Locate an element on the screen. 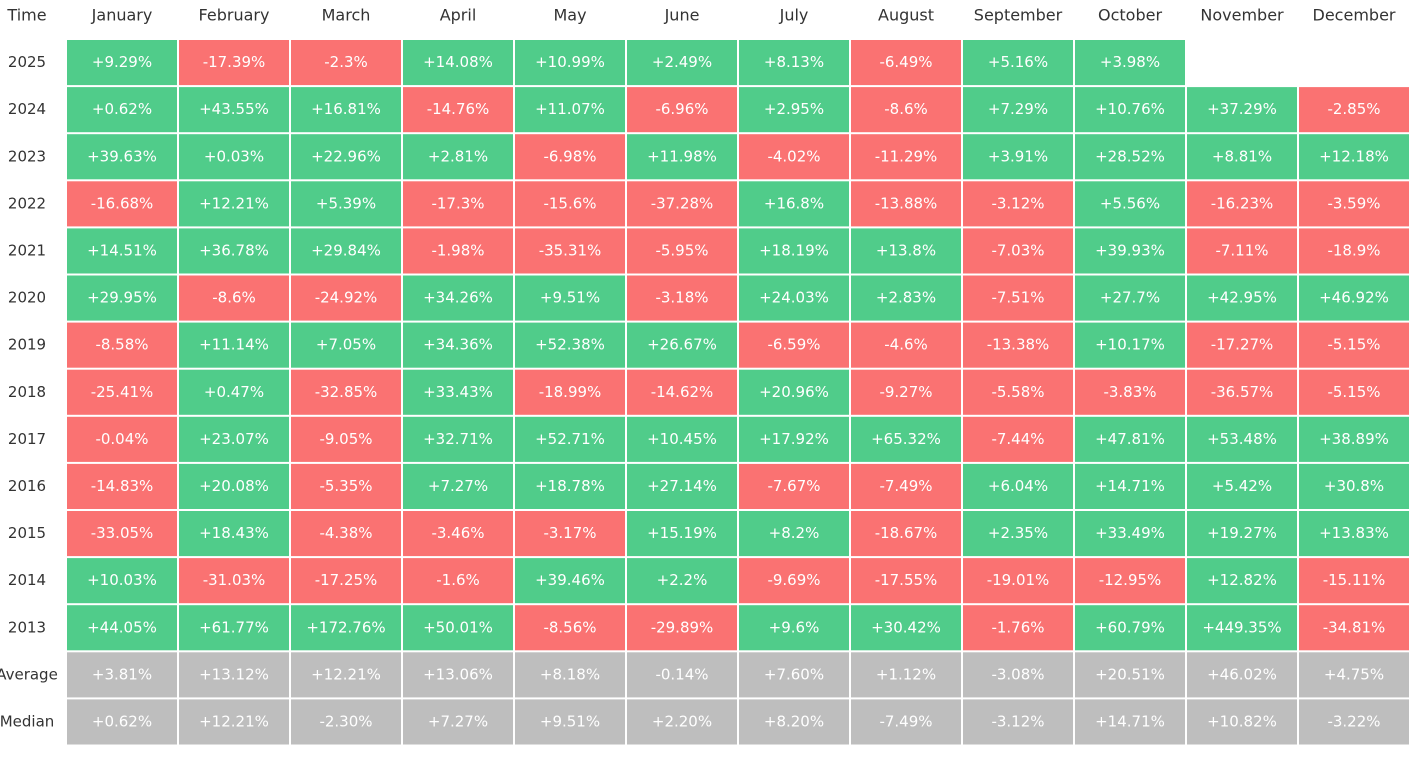 The image size is (1415, 758). cell-value: -13.38% is located at coordinates (1018, 345).